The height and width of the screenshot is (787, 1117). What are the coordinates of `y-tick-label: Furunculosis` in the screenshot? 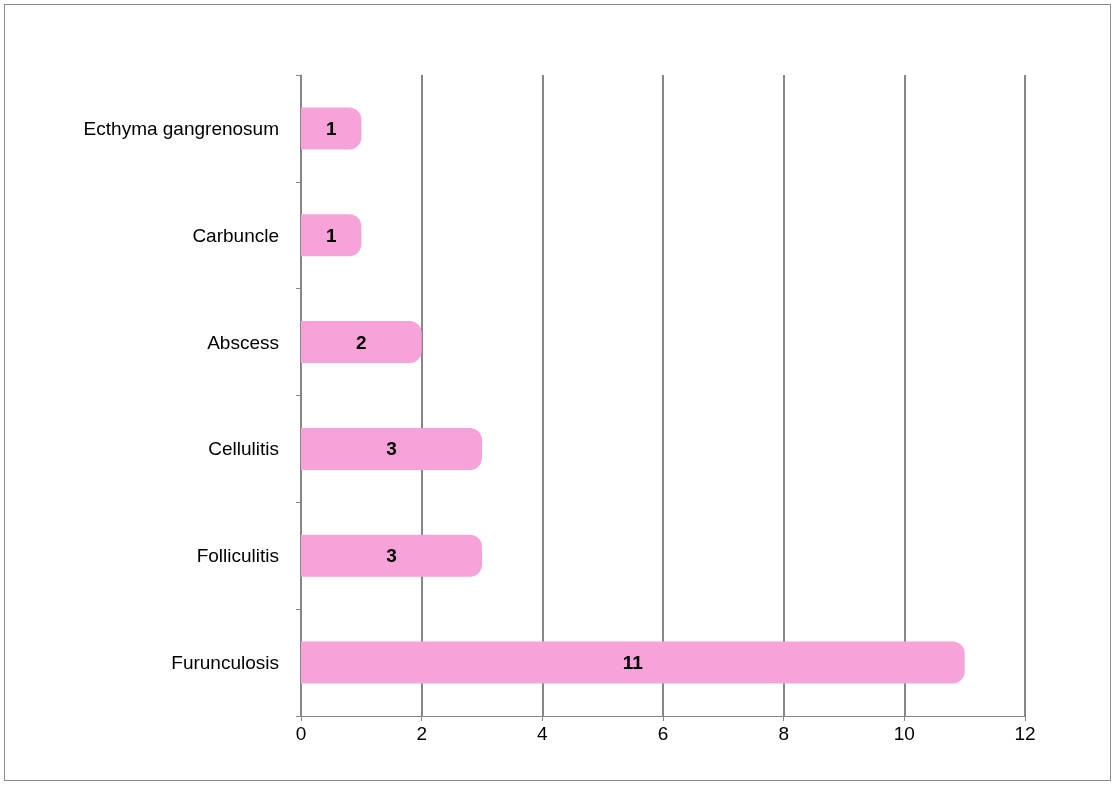 It's located at (225, 663).